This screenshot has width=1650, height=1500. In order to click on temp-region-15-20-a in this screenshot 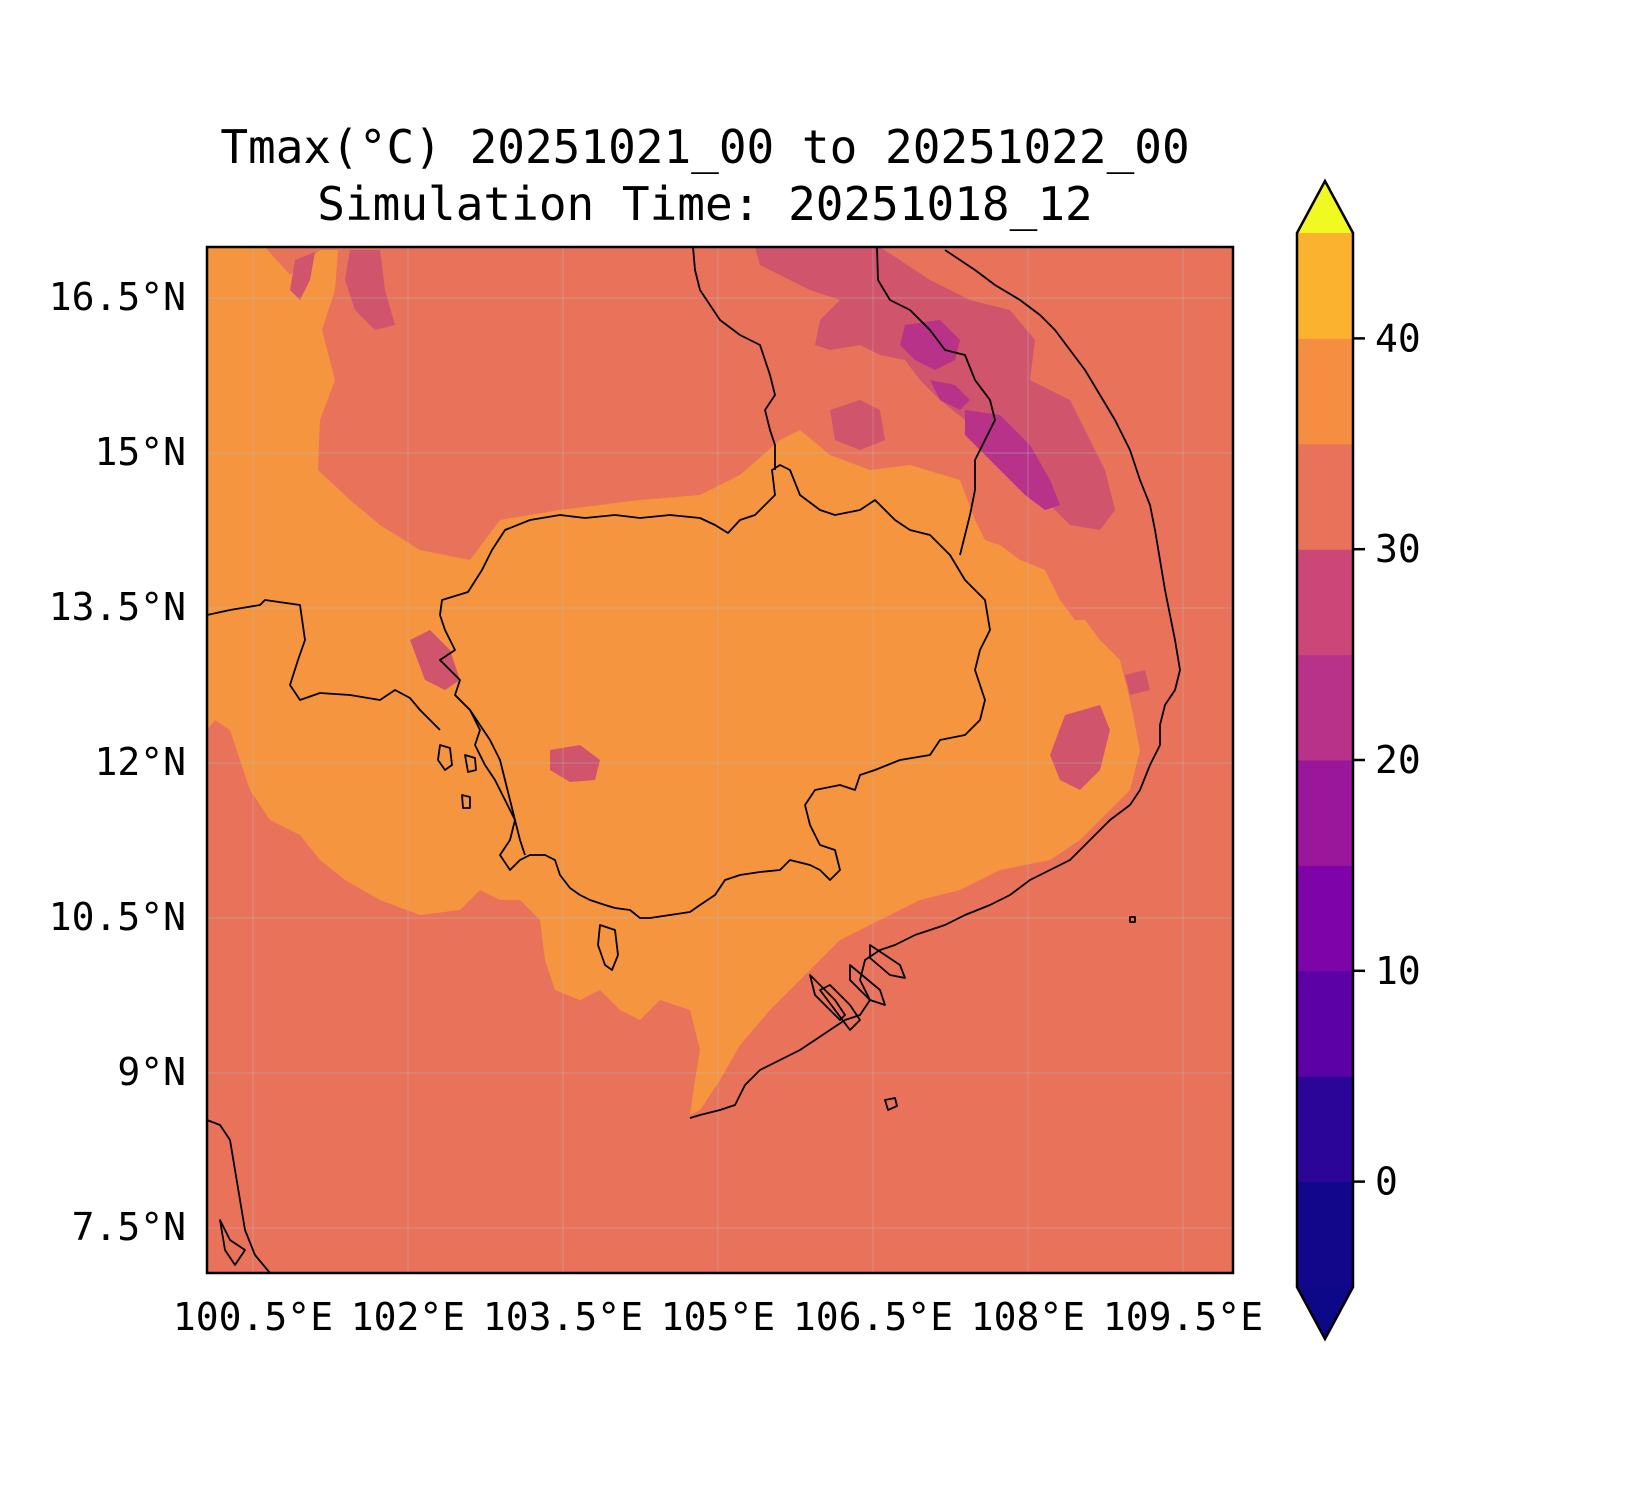, I will do `click(930, 345)`.